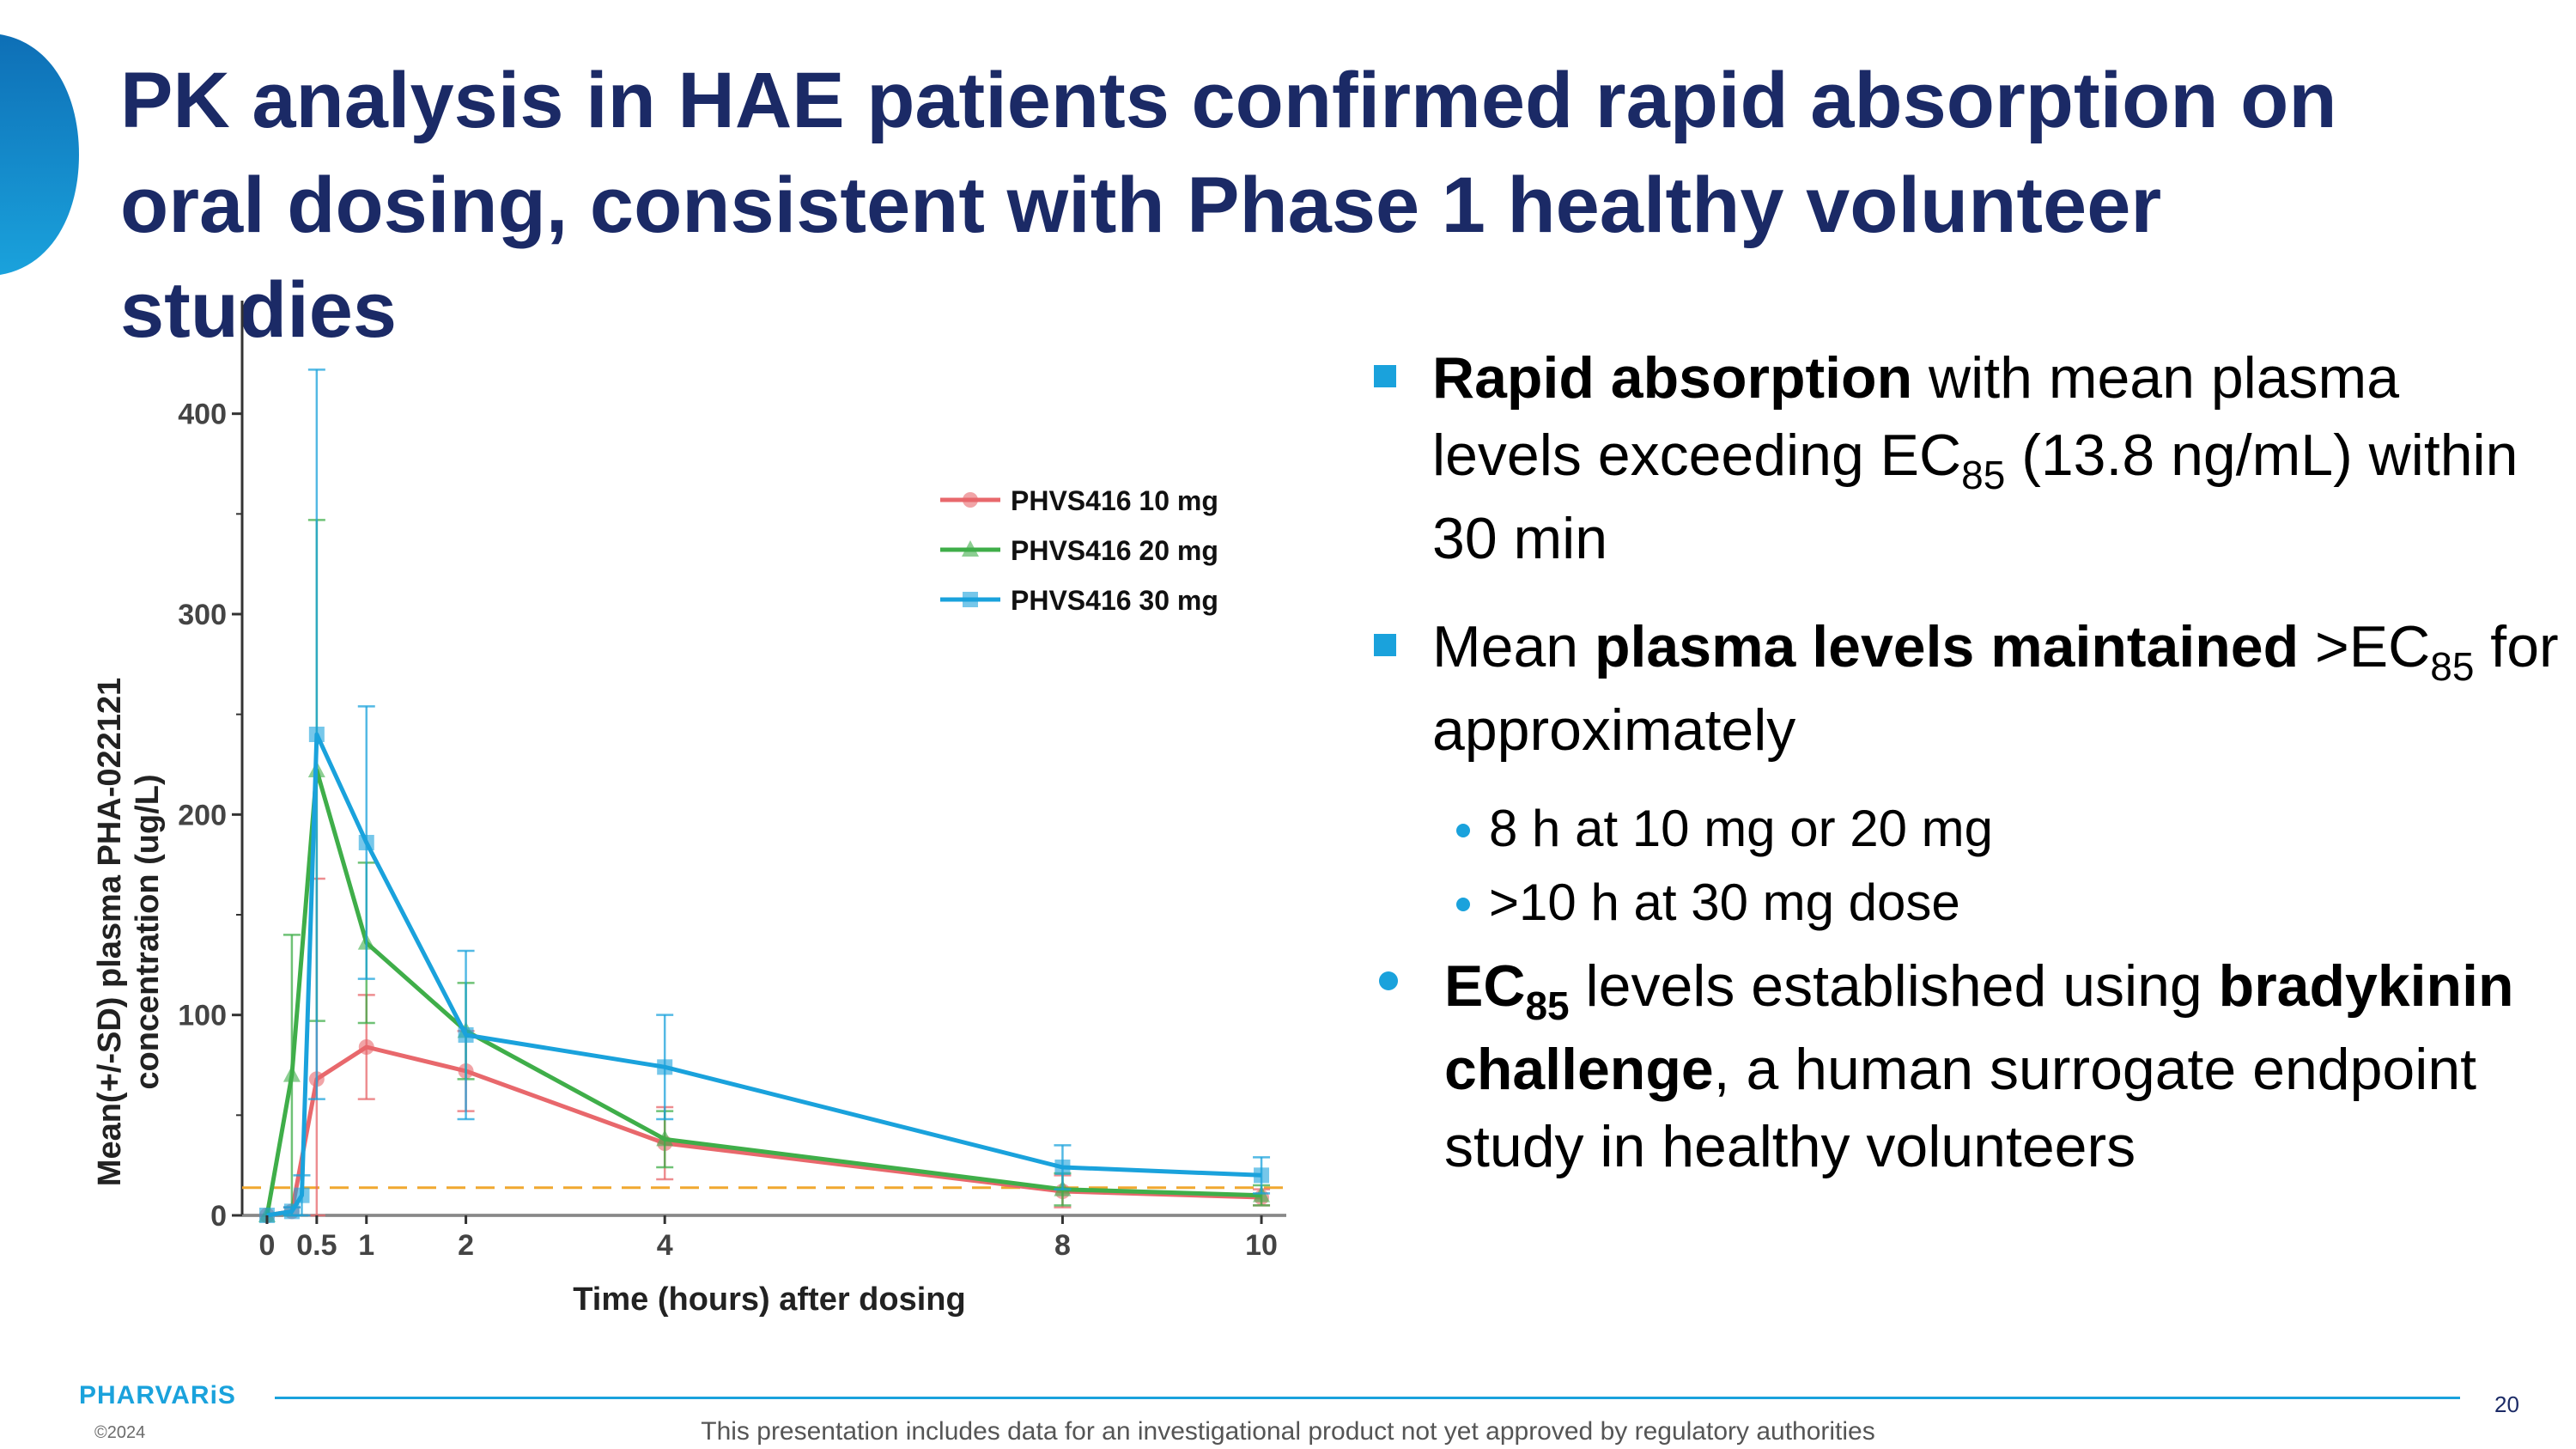  I want to click on bullet-text: with mean plasma levels exceeding EC, so click(1916, 416).